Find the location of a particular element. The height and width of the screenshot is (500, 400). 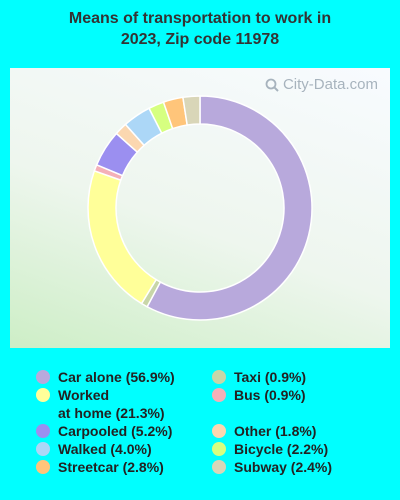

legend-item: Worked at home (21.3%) is located at coordinates (100, 404).